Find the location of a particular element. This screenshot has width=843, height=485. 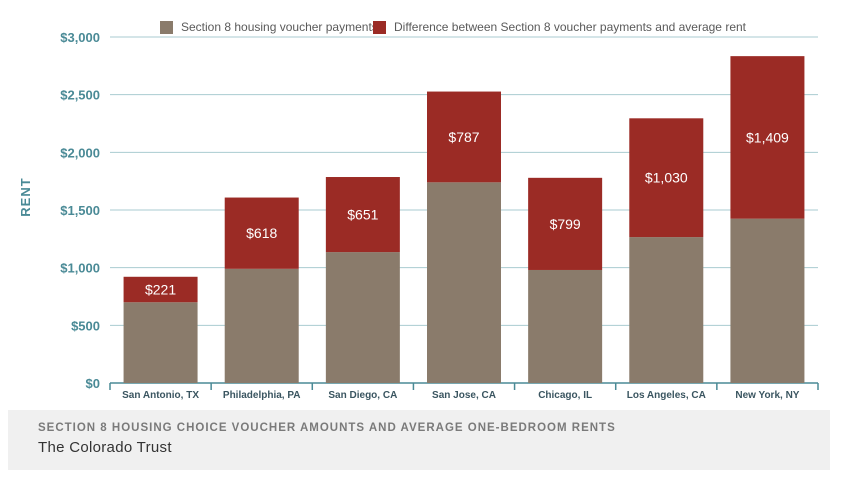

x-tick-label: Chicago, IL is located at coordinates (565, 395).